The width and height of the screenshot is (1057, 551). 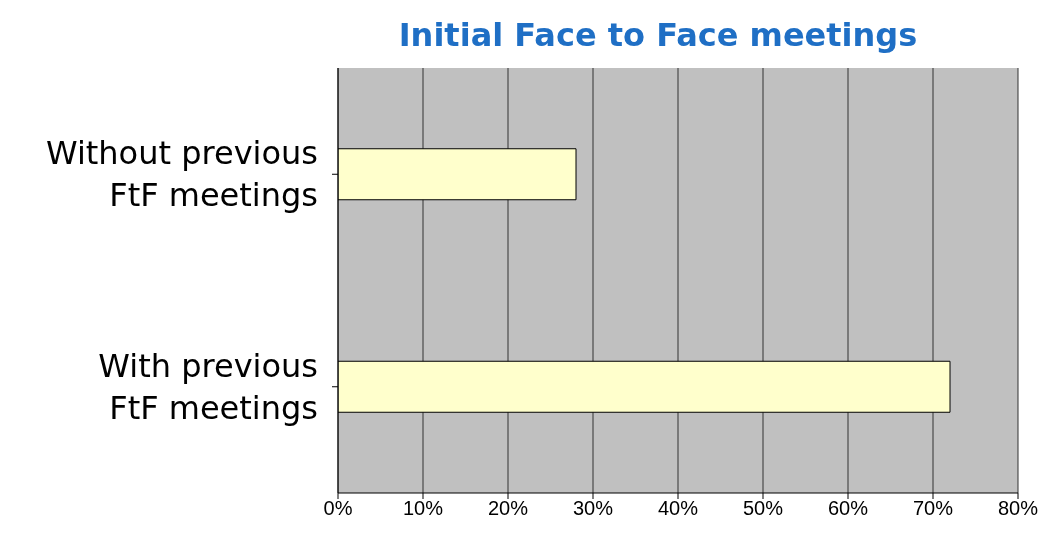 I want to click on x-tick-label: 10%, so click(x=423, y=508).